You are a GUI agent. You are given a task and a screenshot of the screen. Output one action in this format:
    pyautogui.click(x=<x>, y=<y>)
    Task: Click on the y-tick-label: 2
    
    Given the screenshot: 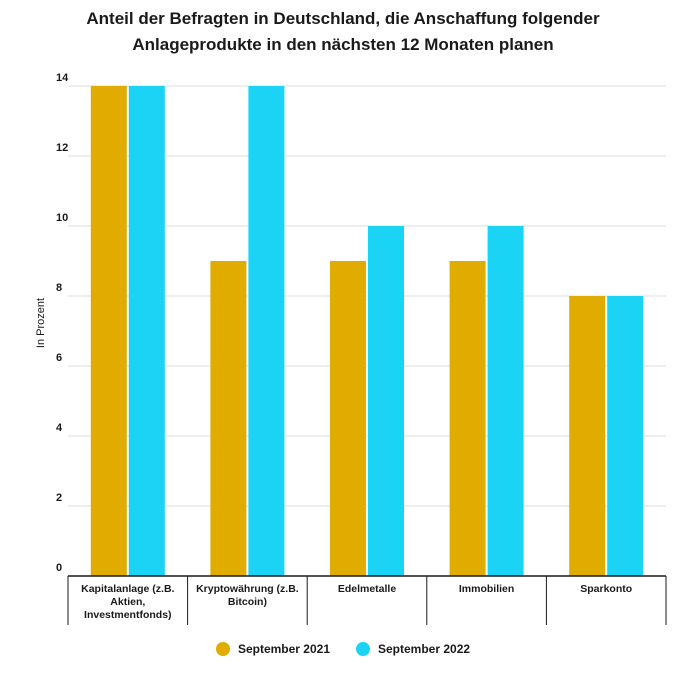 What is the action you would take?
    pyautogui.click(x=59, y=498)
    